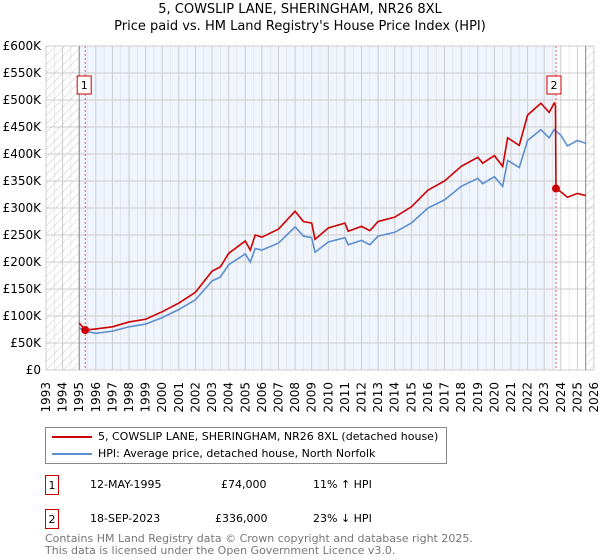  I want to click on x-tick-label: 2018, so click(461, 397).